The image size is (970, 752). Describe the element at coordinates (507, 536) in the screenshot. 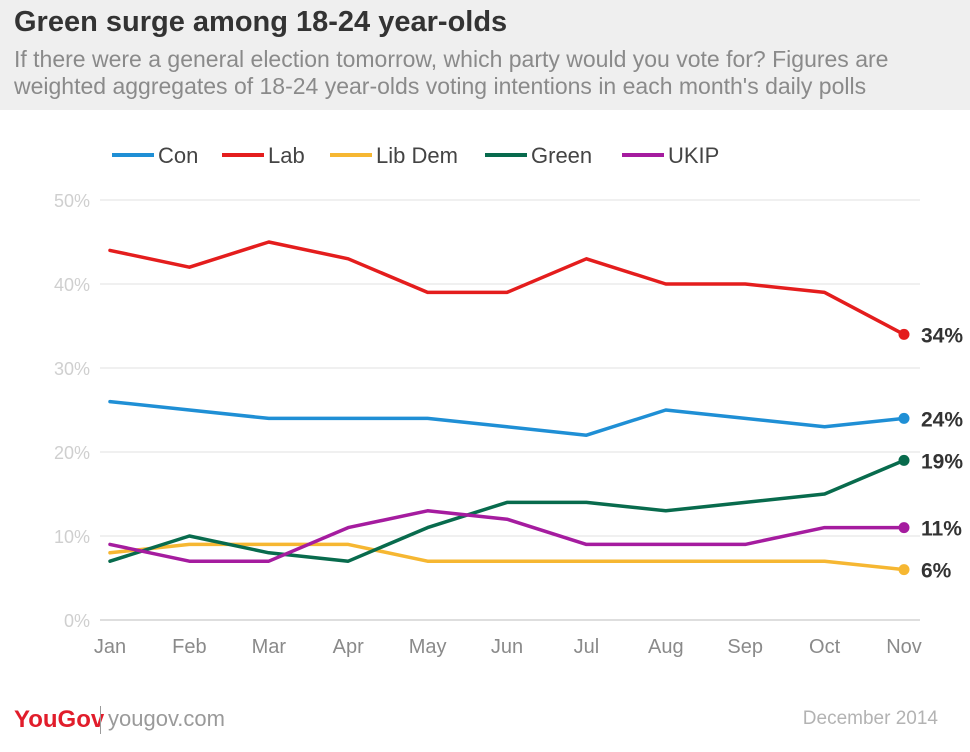

I see `series-line-ukip` at that location.